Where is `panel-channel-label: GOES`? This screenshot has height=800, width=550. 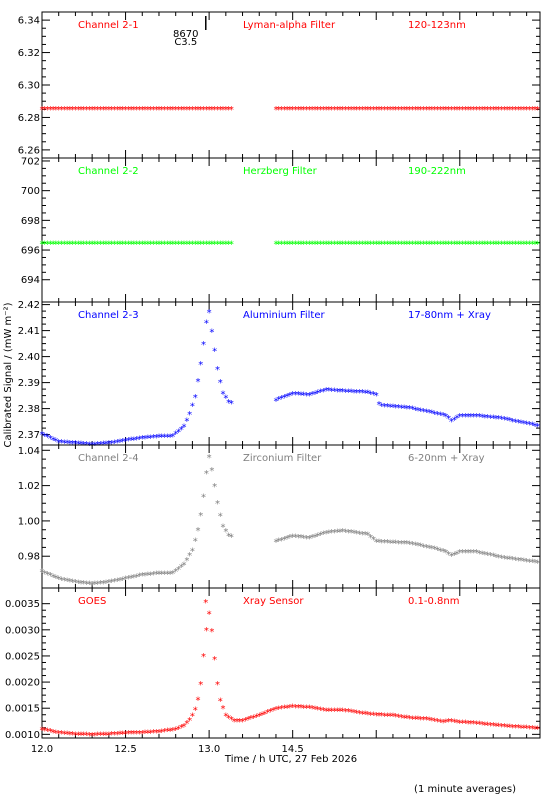 panel-channel-label: GOES is located at coordinates (92, 601).